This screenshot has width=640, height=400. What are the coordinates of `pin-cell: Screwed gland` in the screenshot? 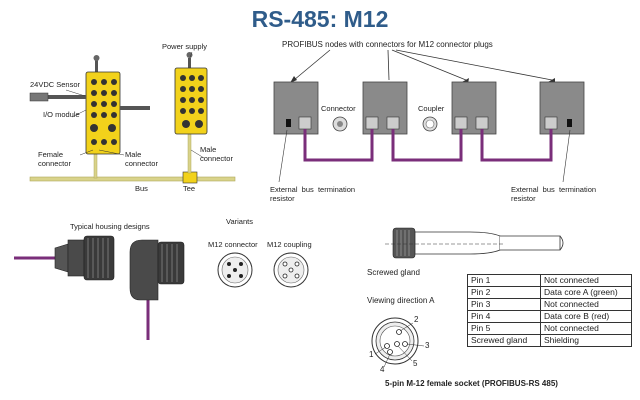 It's located at (504, 340).